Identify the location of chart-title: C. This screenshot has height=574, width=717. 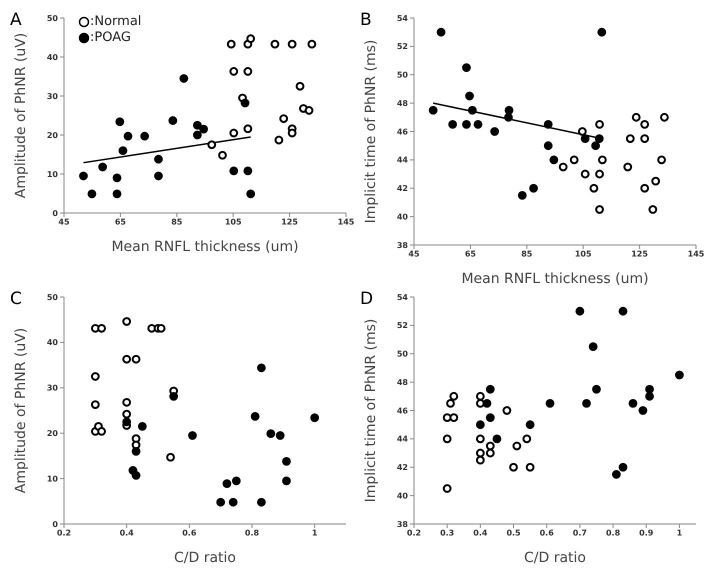
(16, 299).